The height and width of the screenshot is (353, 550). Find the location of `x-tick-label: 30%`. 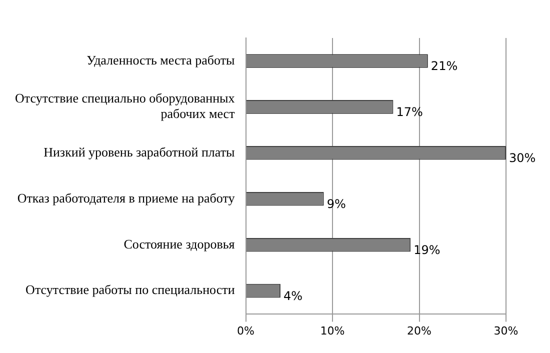

x-tick-label: 30% is located at coordinates (506, 331).